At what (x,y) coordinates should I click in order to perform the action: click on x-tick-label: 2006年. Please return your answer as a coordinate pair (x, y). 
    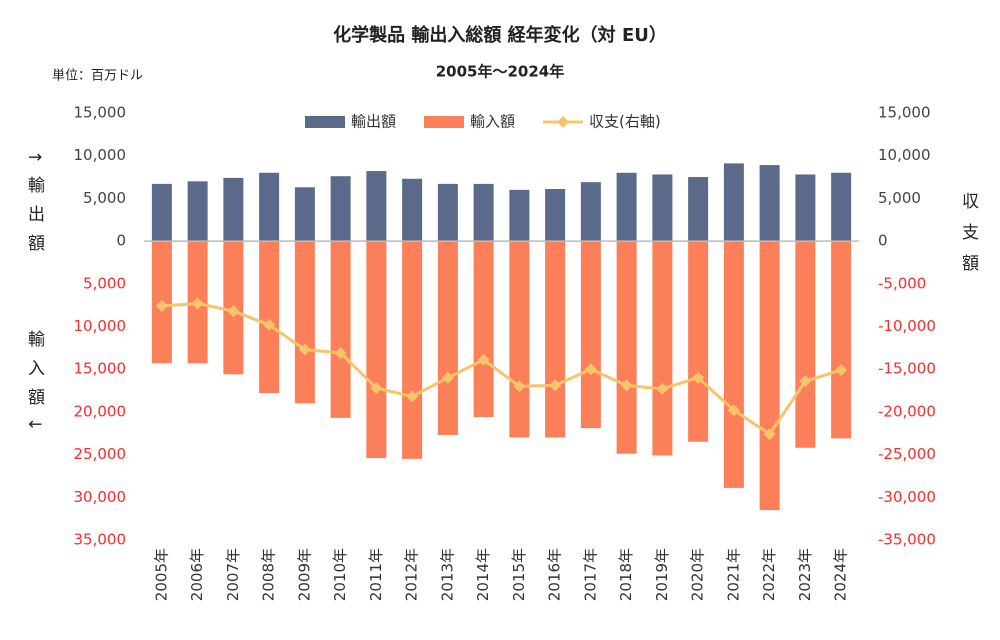
    Looking at the image, I should click on (197, 574).